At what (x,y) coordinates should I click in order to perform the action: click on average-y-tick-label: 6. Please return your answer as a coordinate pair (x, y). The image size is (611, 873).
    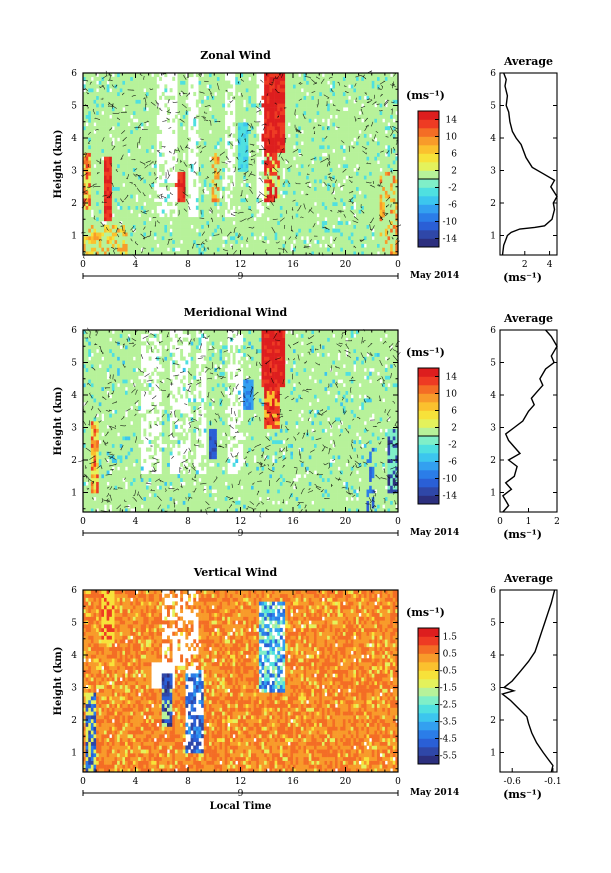
    Looking at the image, I should click on (493, 591).